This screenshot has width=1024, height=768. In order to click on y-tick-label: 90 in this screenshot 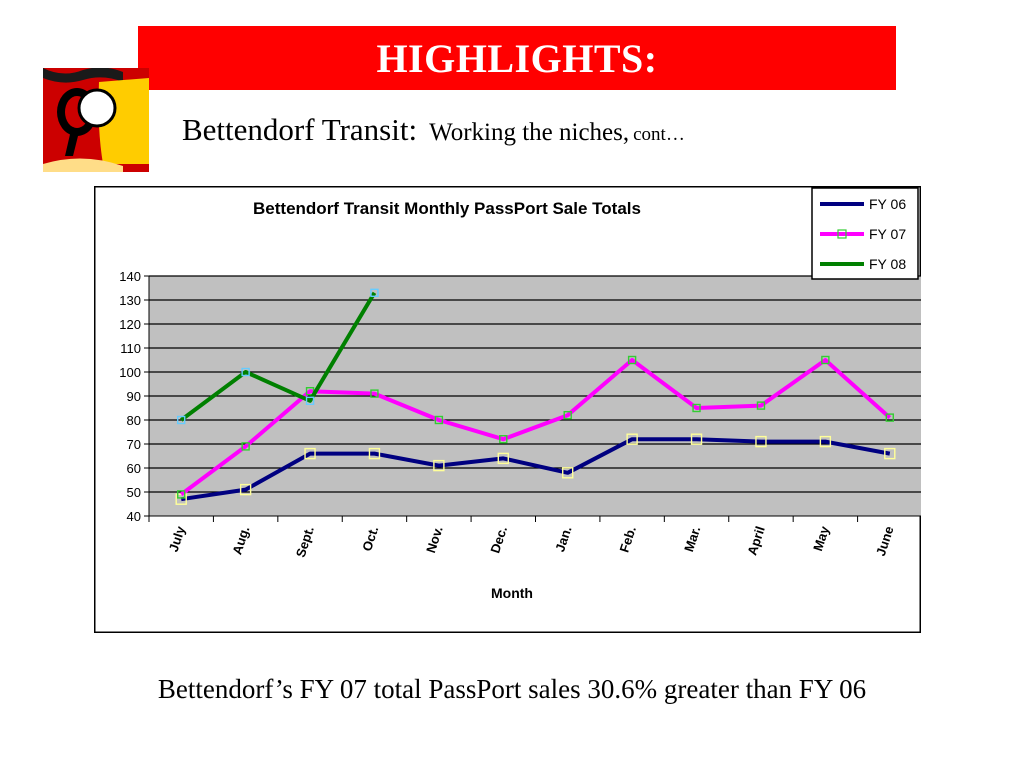, I will do `click(134, 396)`.